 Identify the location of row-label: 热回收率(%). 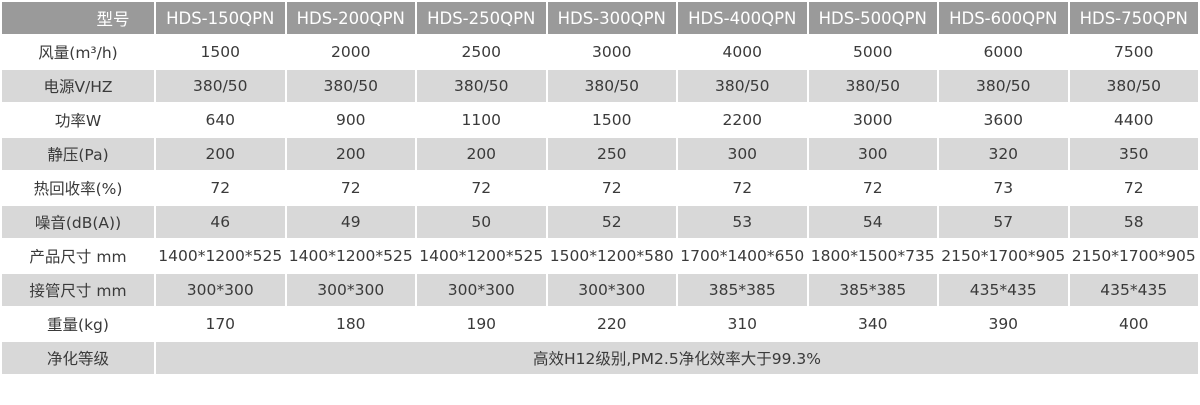
(78, 188).